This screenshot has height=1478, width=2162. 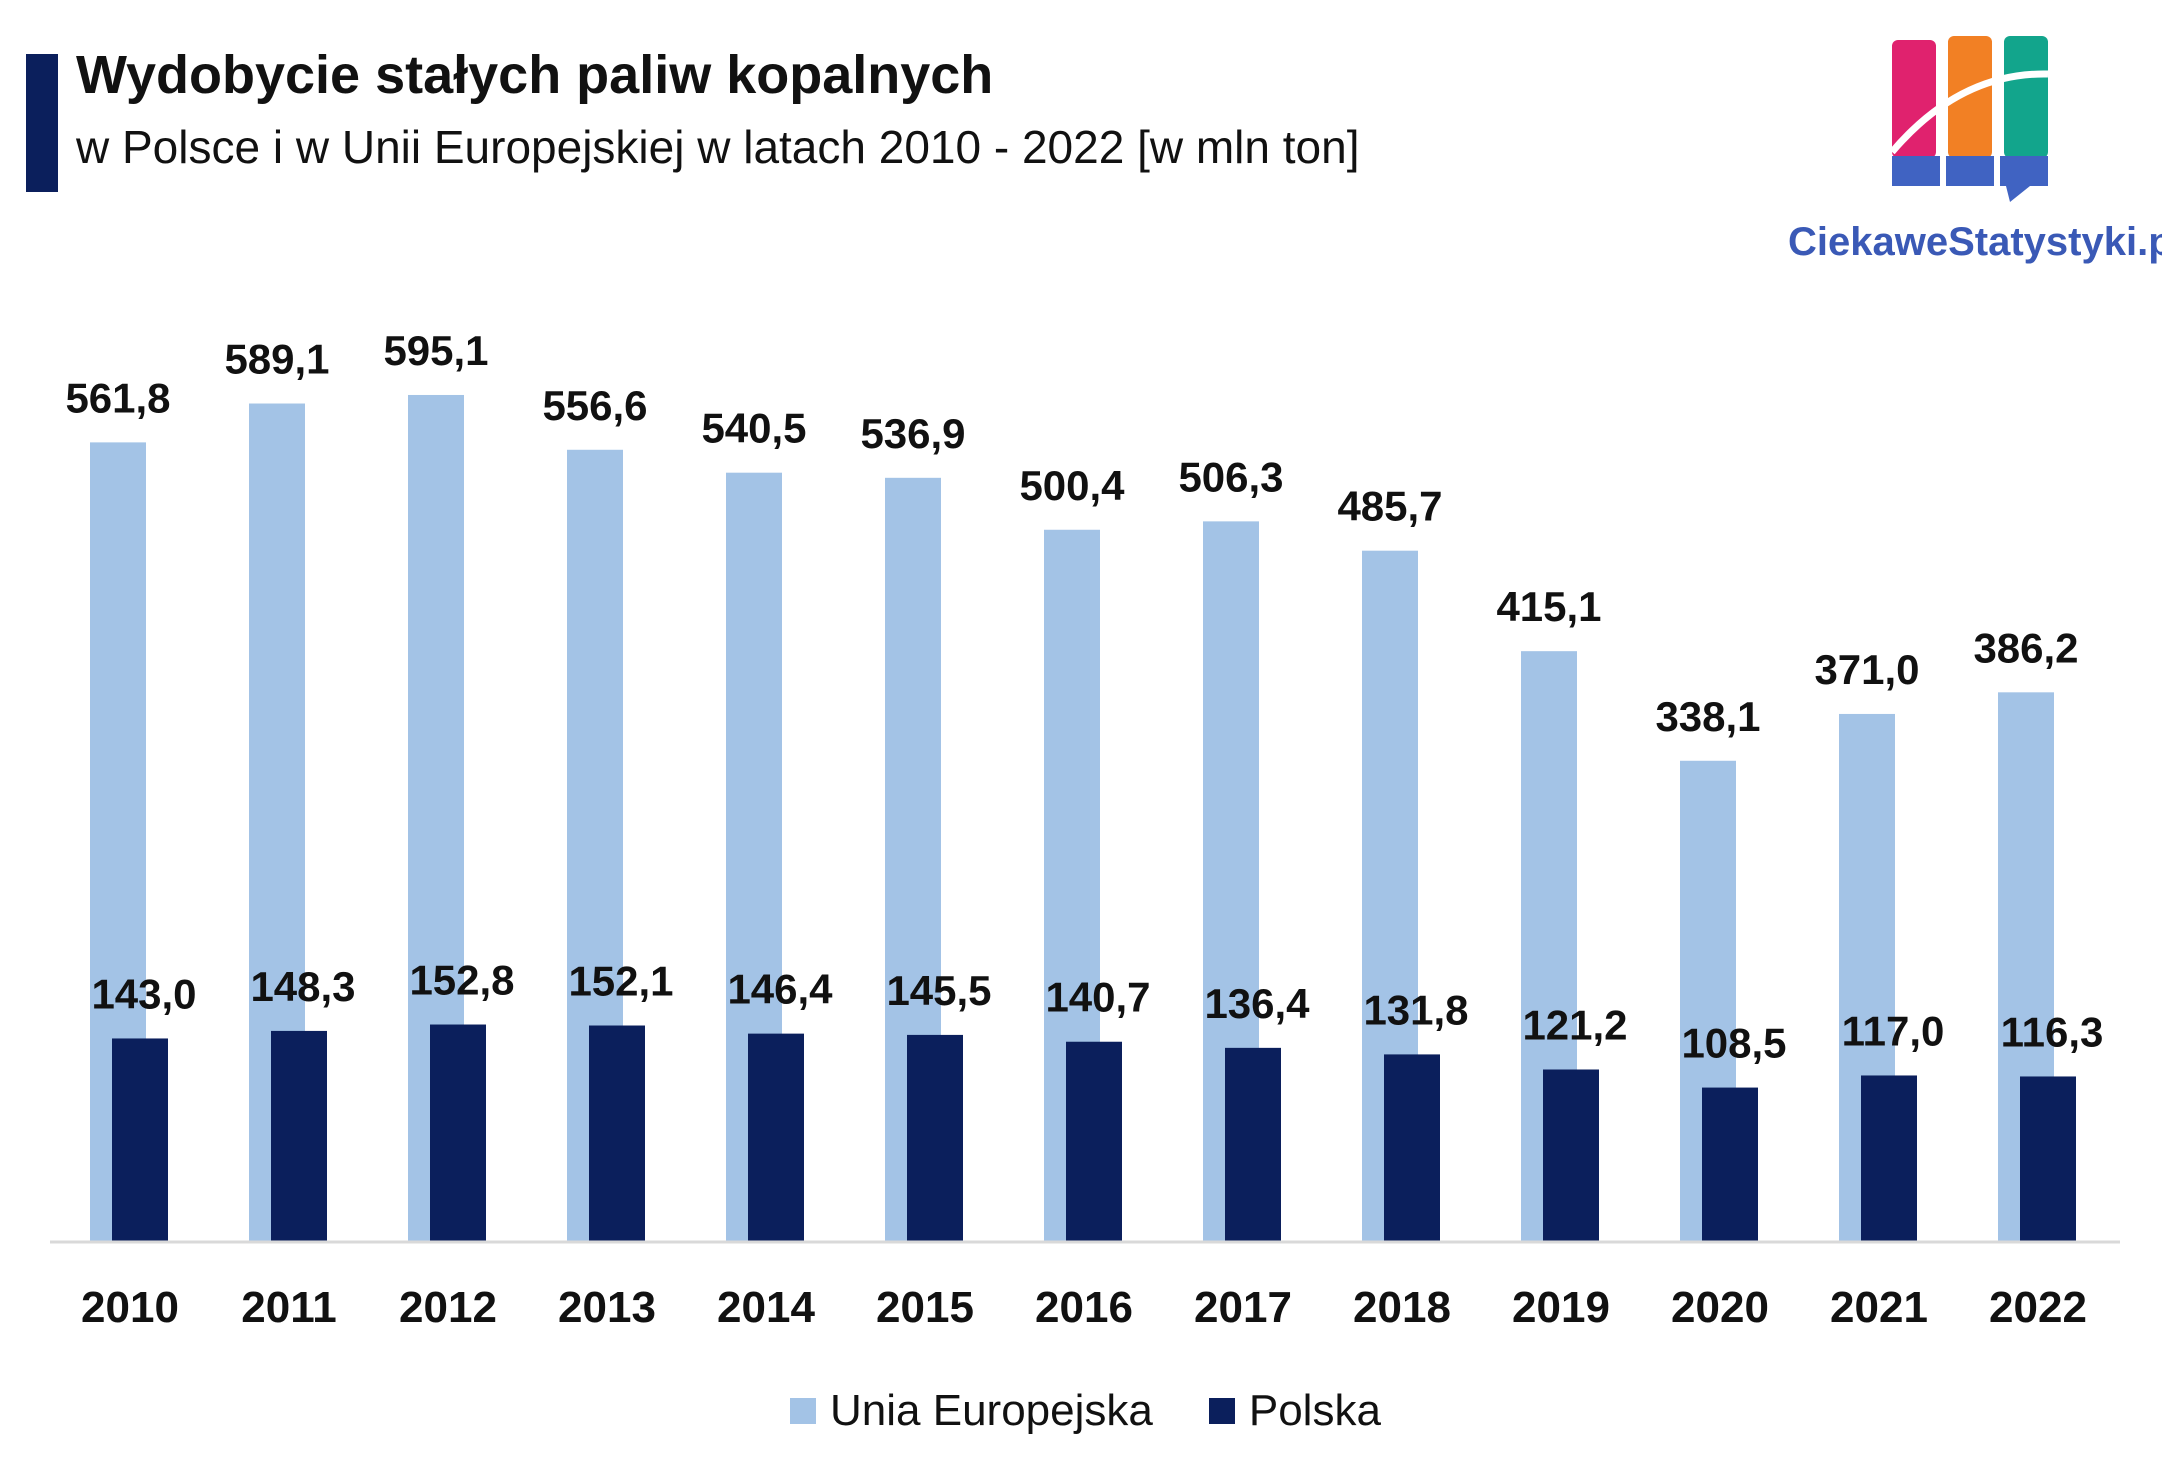 I want to click on data-label-eu-2013: 556,6, so click(x=594, y=405).